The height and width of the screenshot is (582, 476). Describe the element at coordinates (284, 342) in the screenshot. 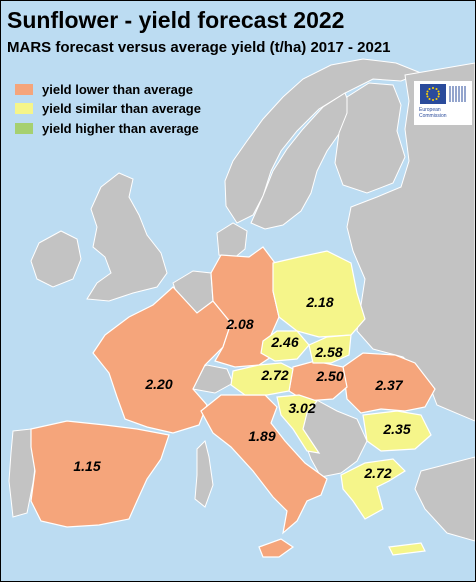

I see `label-czechia: 2.46` at that location.